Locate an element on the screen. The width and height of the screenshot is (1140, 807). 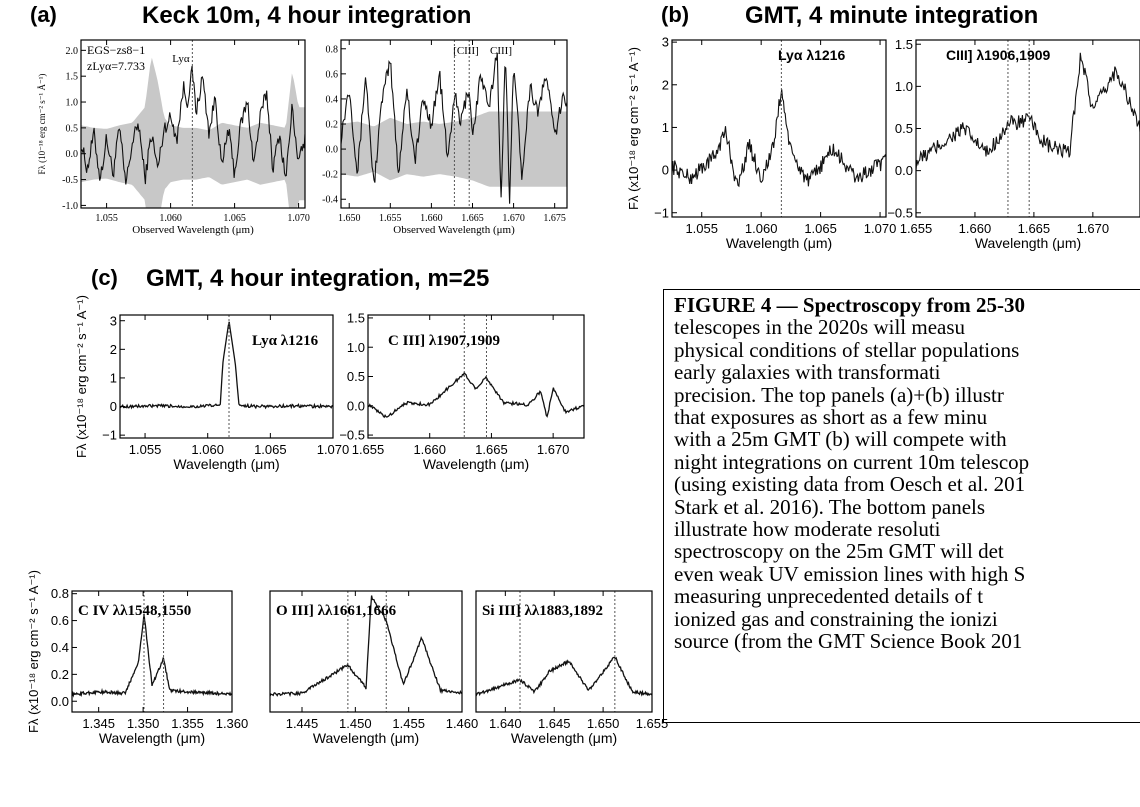
y-tick-label: 2 is located at coordinates (113, 349).